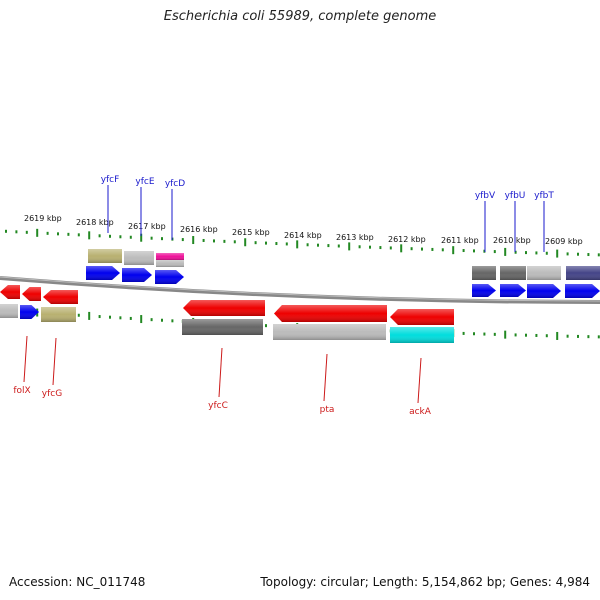 The width and height of the screenshot is (600, 600). What do you see at coordinates (175, 184) in the screenshot?
I see `gene-label-top: yfcD` at bounding box center [175, 184].